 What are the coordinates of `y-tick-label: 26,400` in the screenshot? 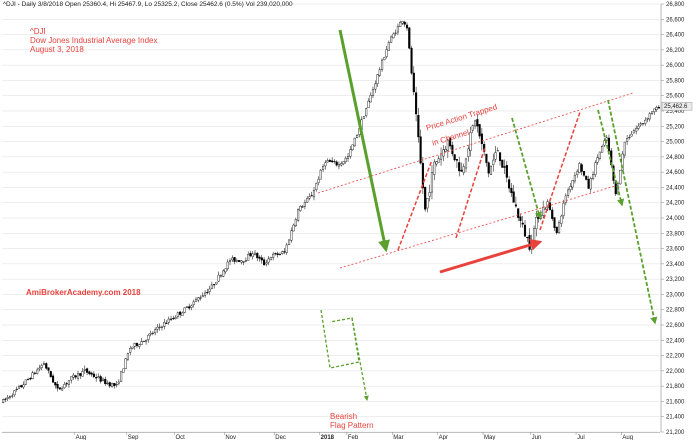 It's located at (675, 36).